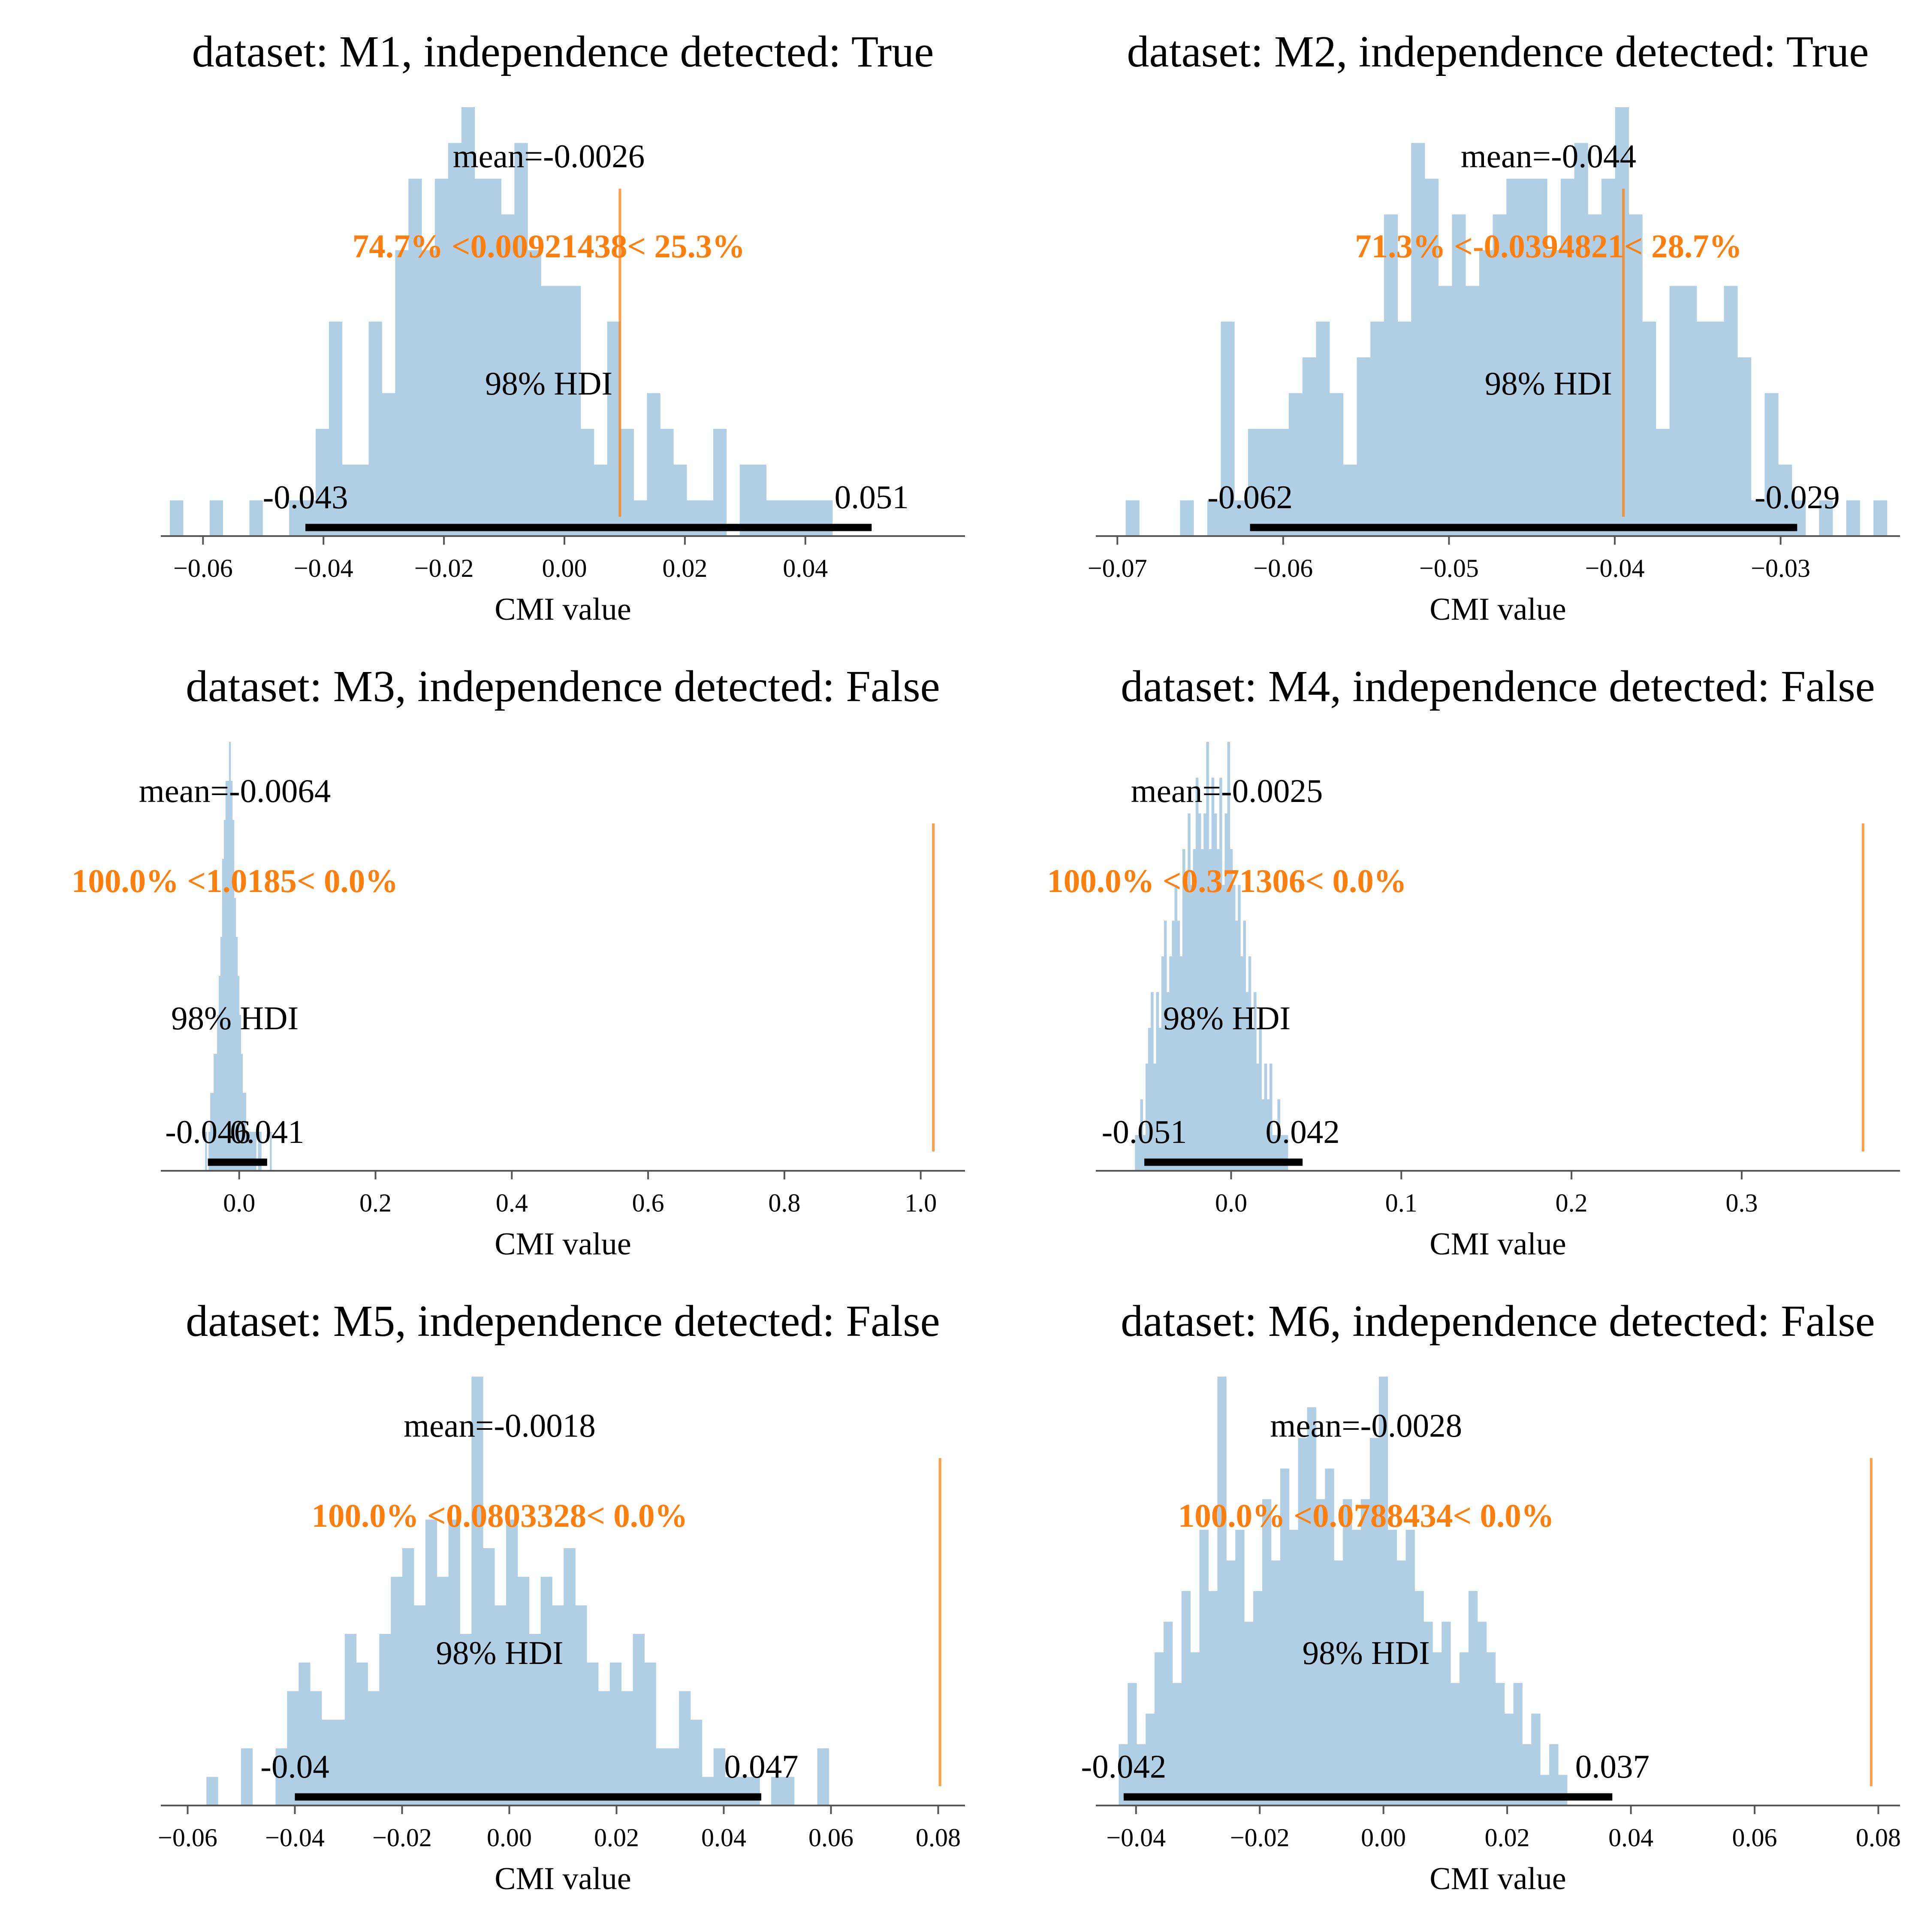  I want to click on mean-label: mean=-0.0018, so click(500, 1426).